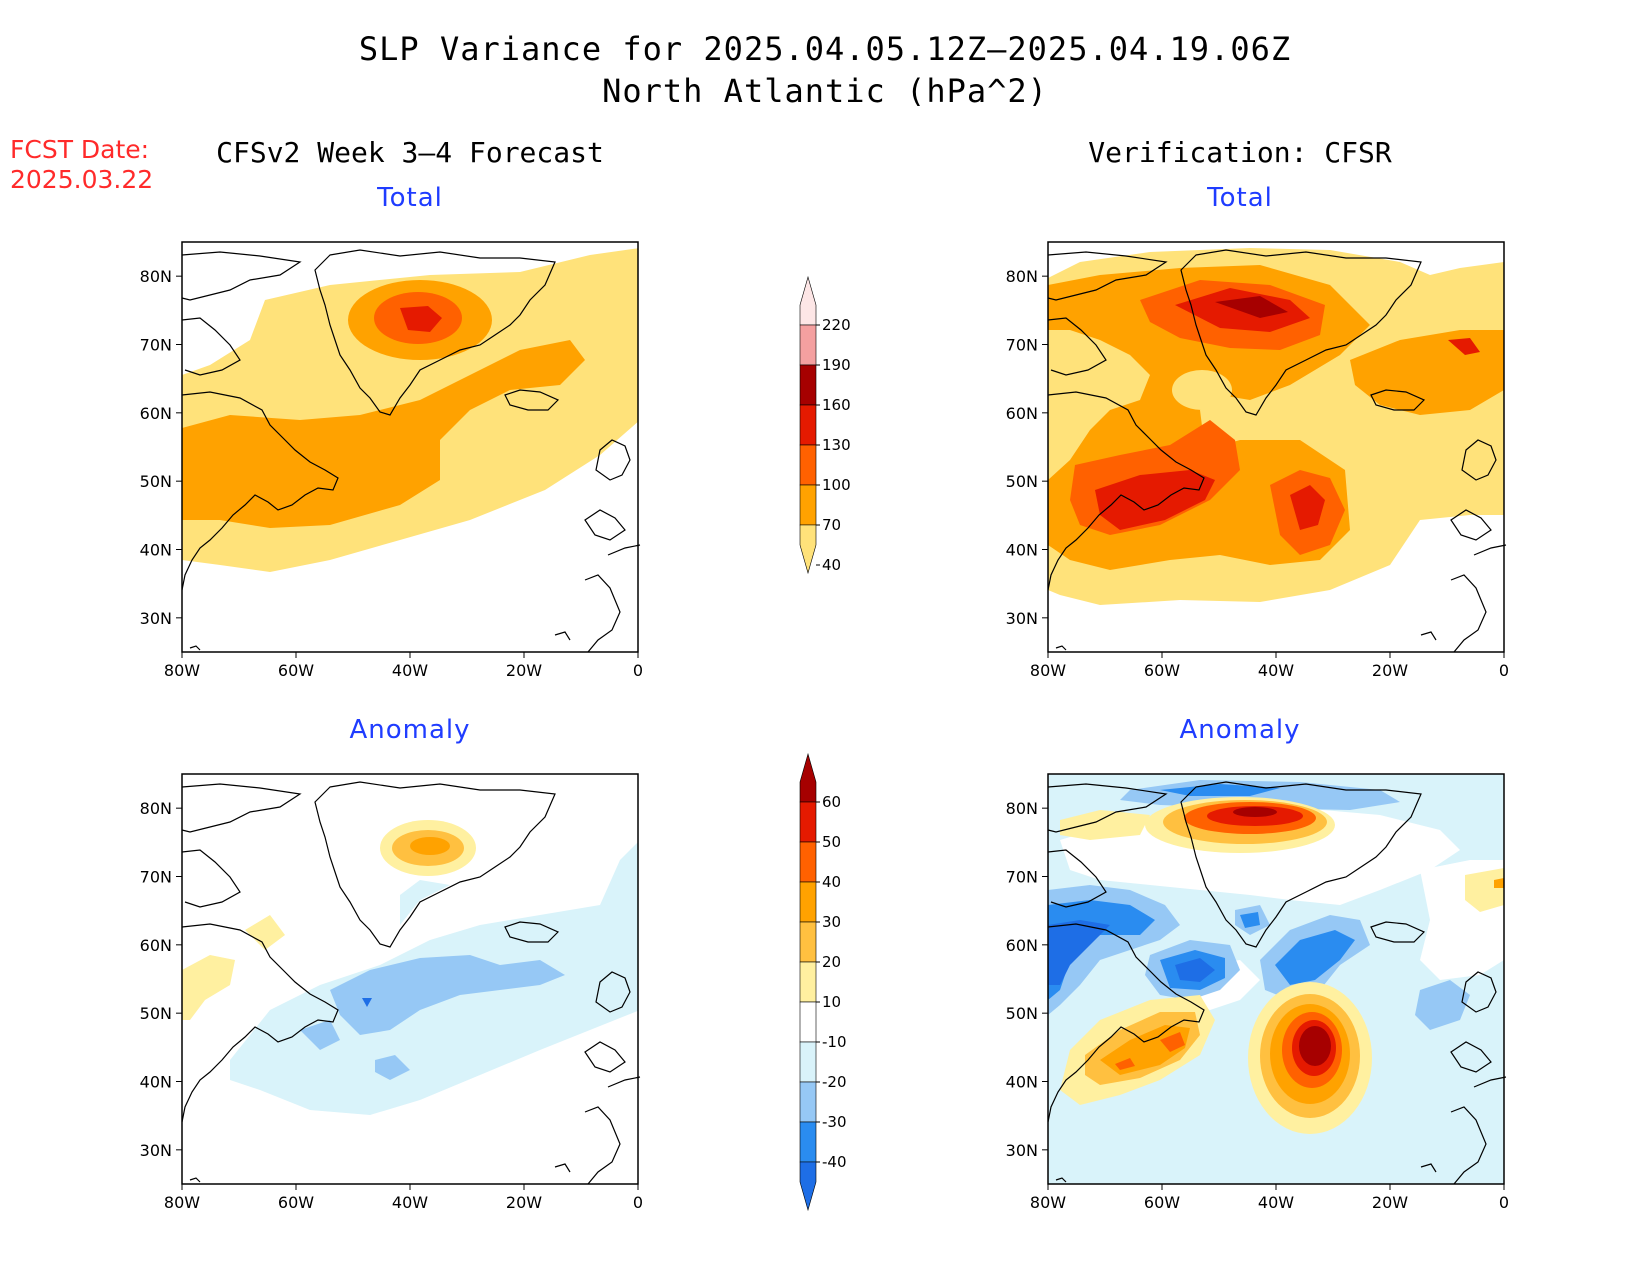 The height and width of the screenshot is (1275, 1650). I want to click on colorbar-total: 220 190 160 130 100 70 40, so click(825, 425).